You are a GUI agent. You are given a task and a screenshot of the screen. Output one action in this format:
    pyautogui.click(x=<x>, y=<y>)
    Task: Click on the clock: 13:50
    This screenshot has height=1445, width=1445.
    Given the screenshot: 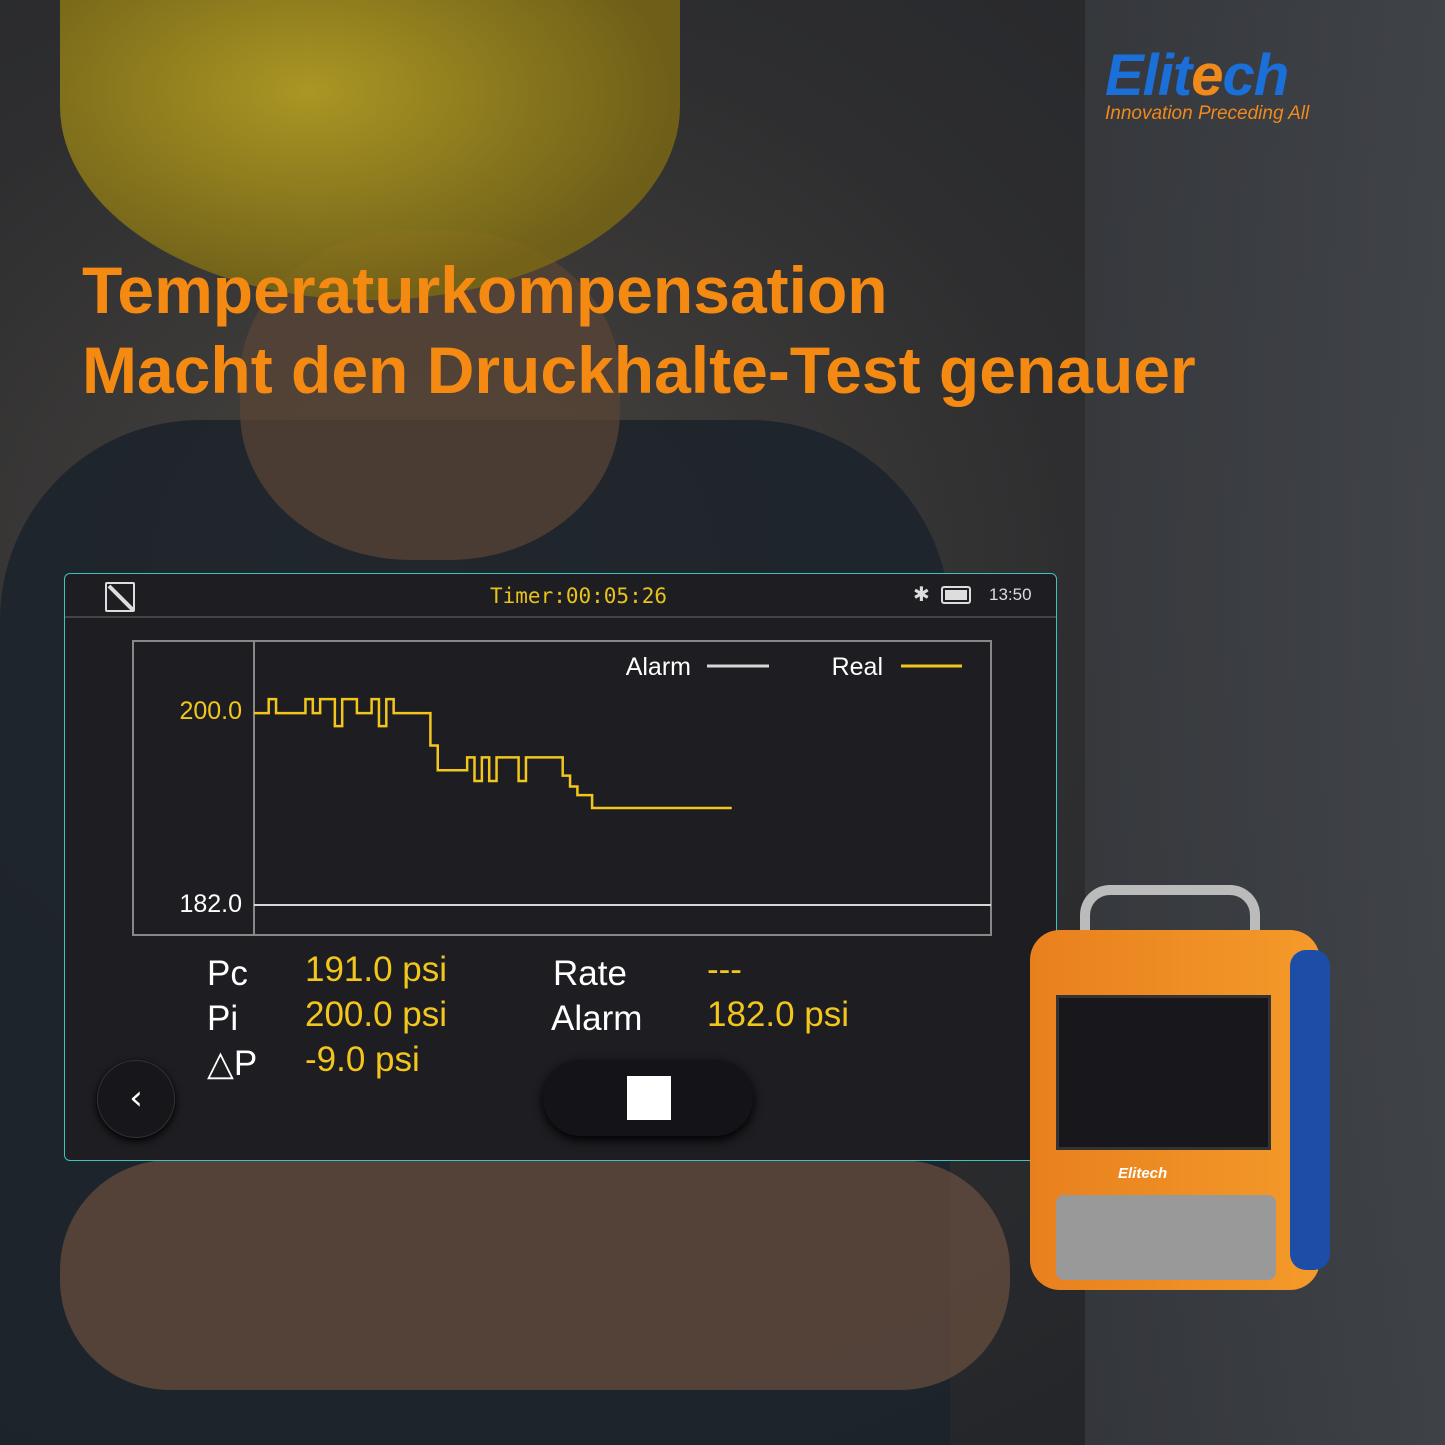 What is the action you would take?
    pyautogui.click(x=1010, y=594)
    